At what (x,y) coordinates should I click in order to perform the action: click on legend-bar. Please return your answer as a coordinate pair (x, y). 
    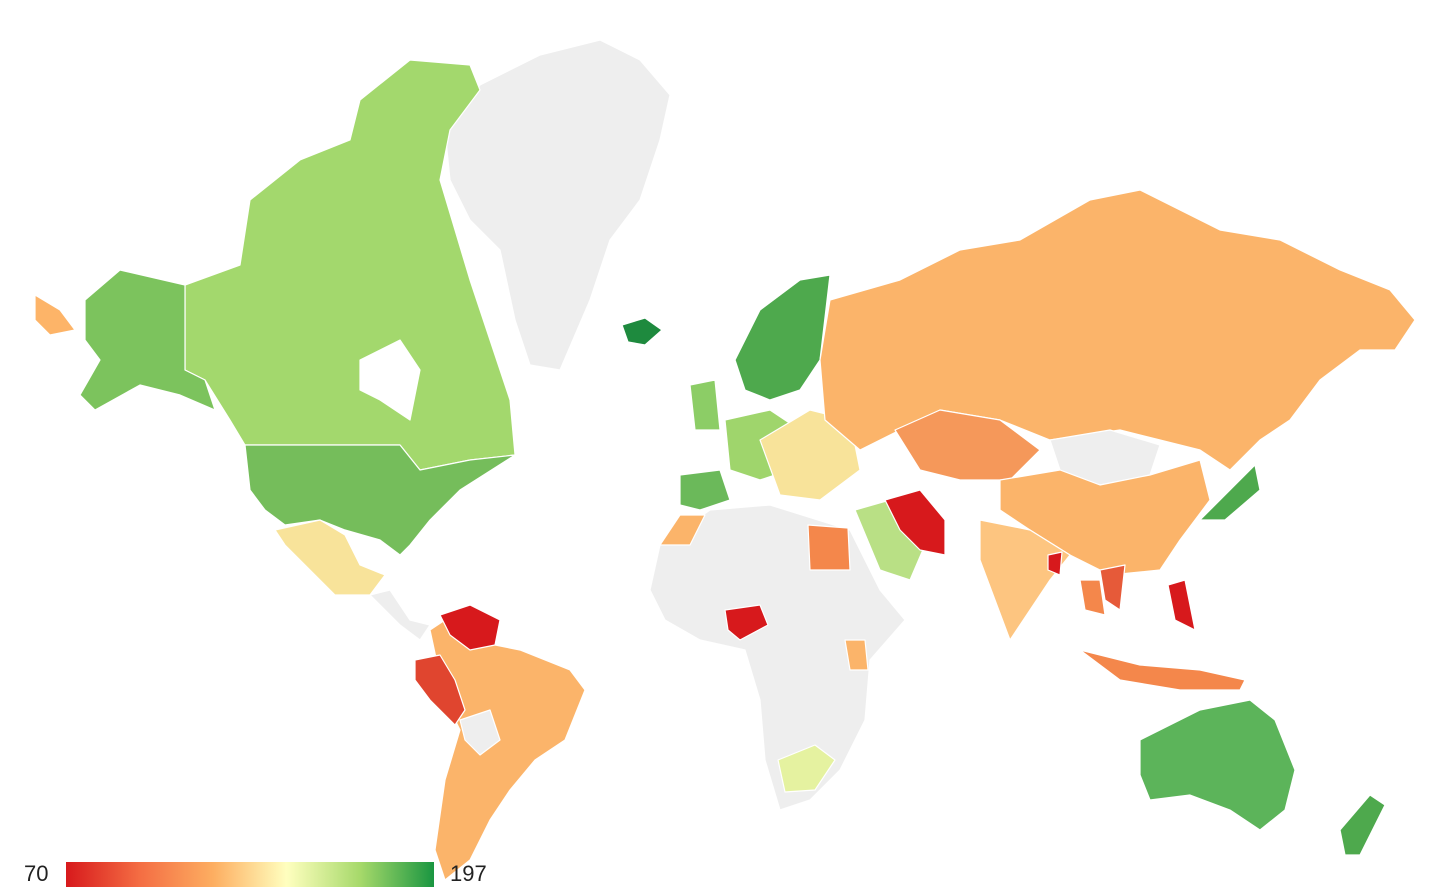
    Looking at the image, I should click on (250, 874).